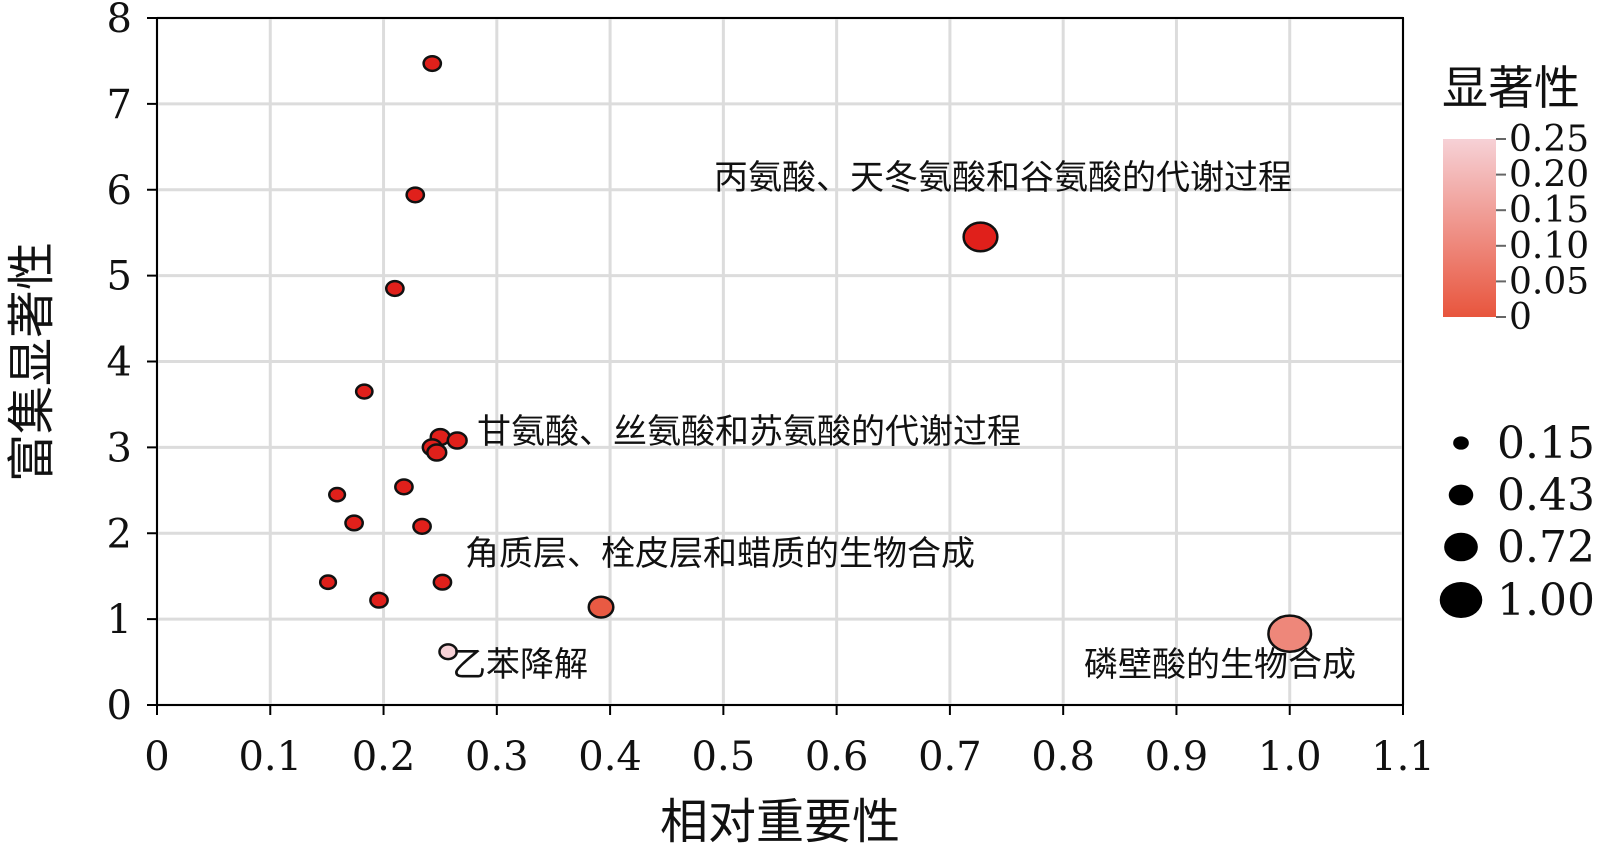 The height and width of the screenshot is (854, 1609). Describe the element at coordinates (384, 757) in the screenshot. I see `x-tick-label: 0.2` at that location.